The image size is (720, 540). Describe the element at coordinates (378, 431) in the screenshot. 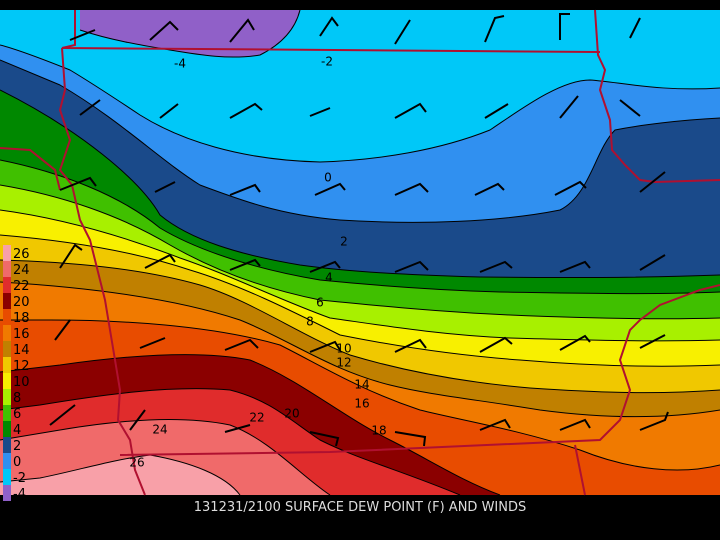

I see `contour-label-18: 18` at that location.